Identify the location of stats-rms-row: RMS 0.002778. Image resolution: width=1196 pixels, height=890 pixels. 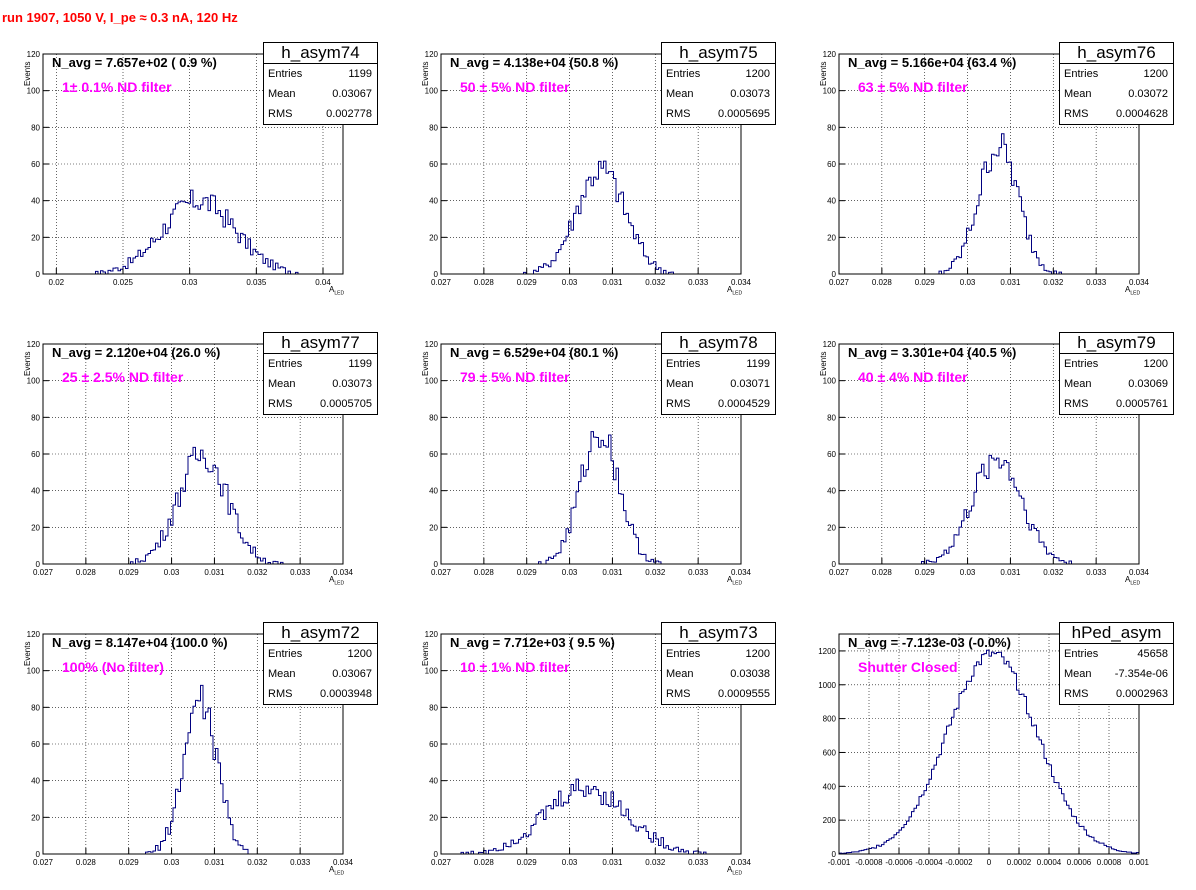
(320, 114).